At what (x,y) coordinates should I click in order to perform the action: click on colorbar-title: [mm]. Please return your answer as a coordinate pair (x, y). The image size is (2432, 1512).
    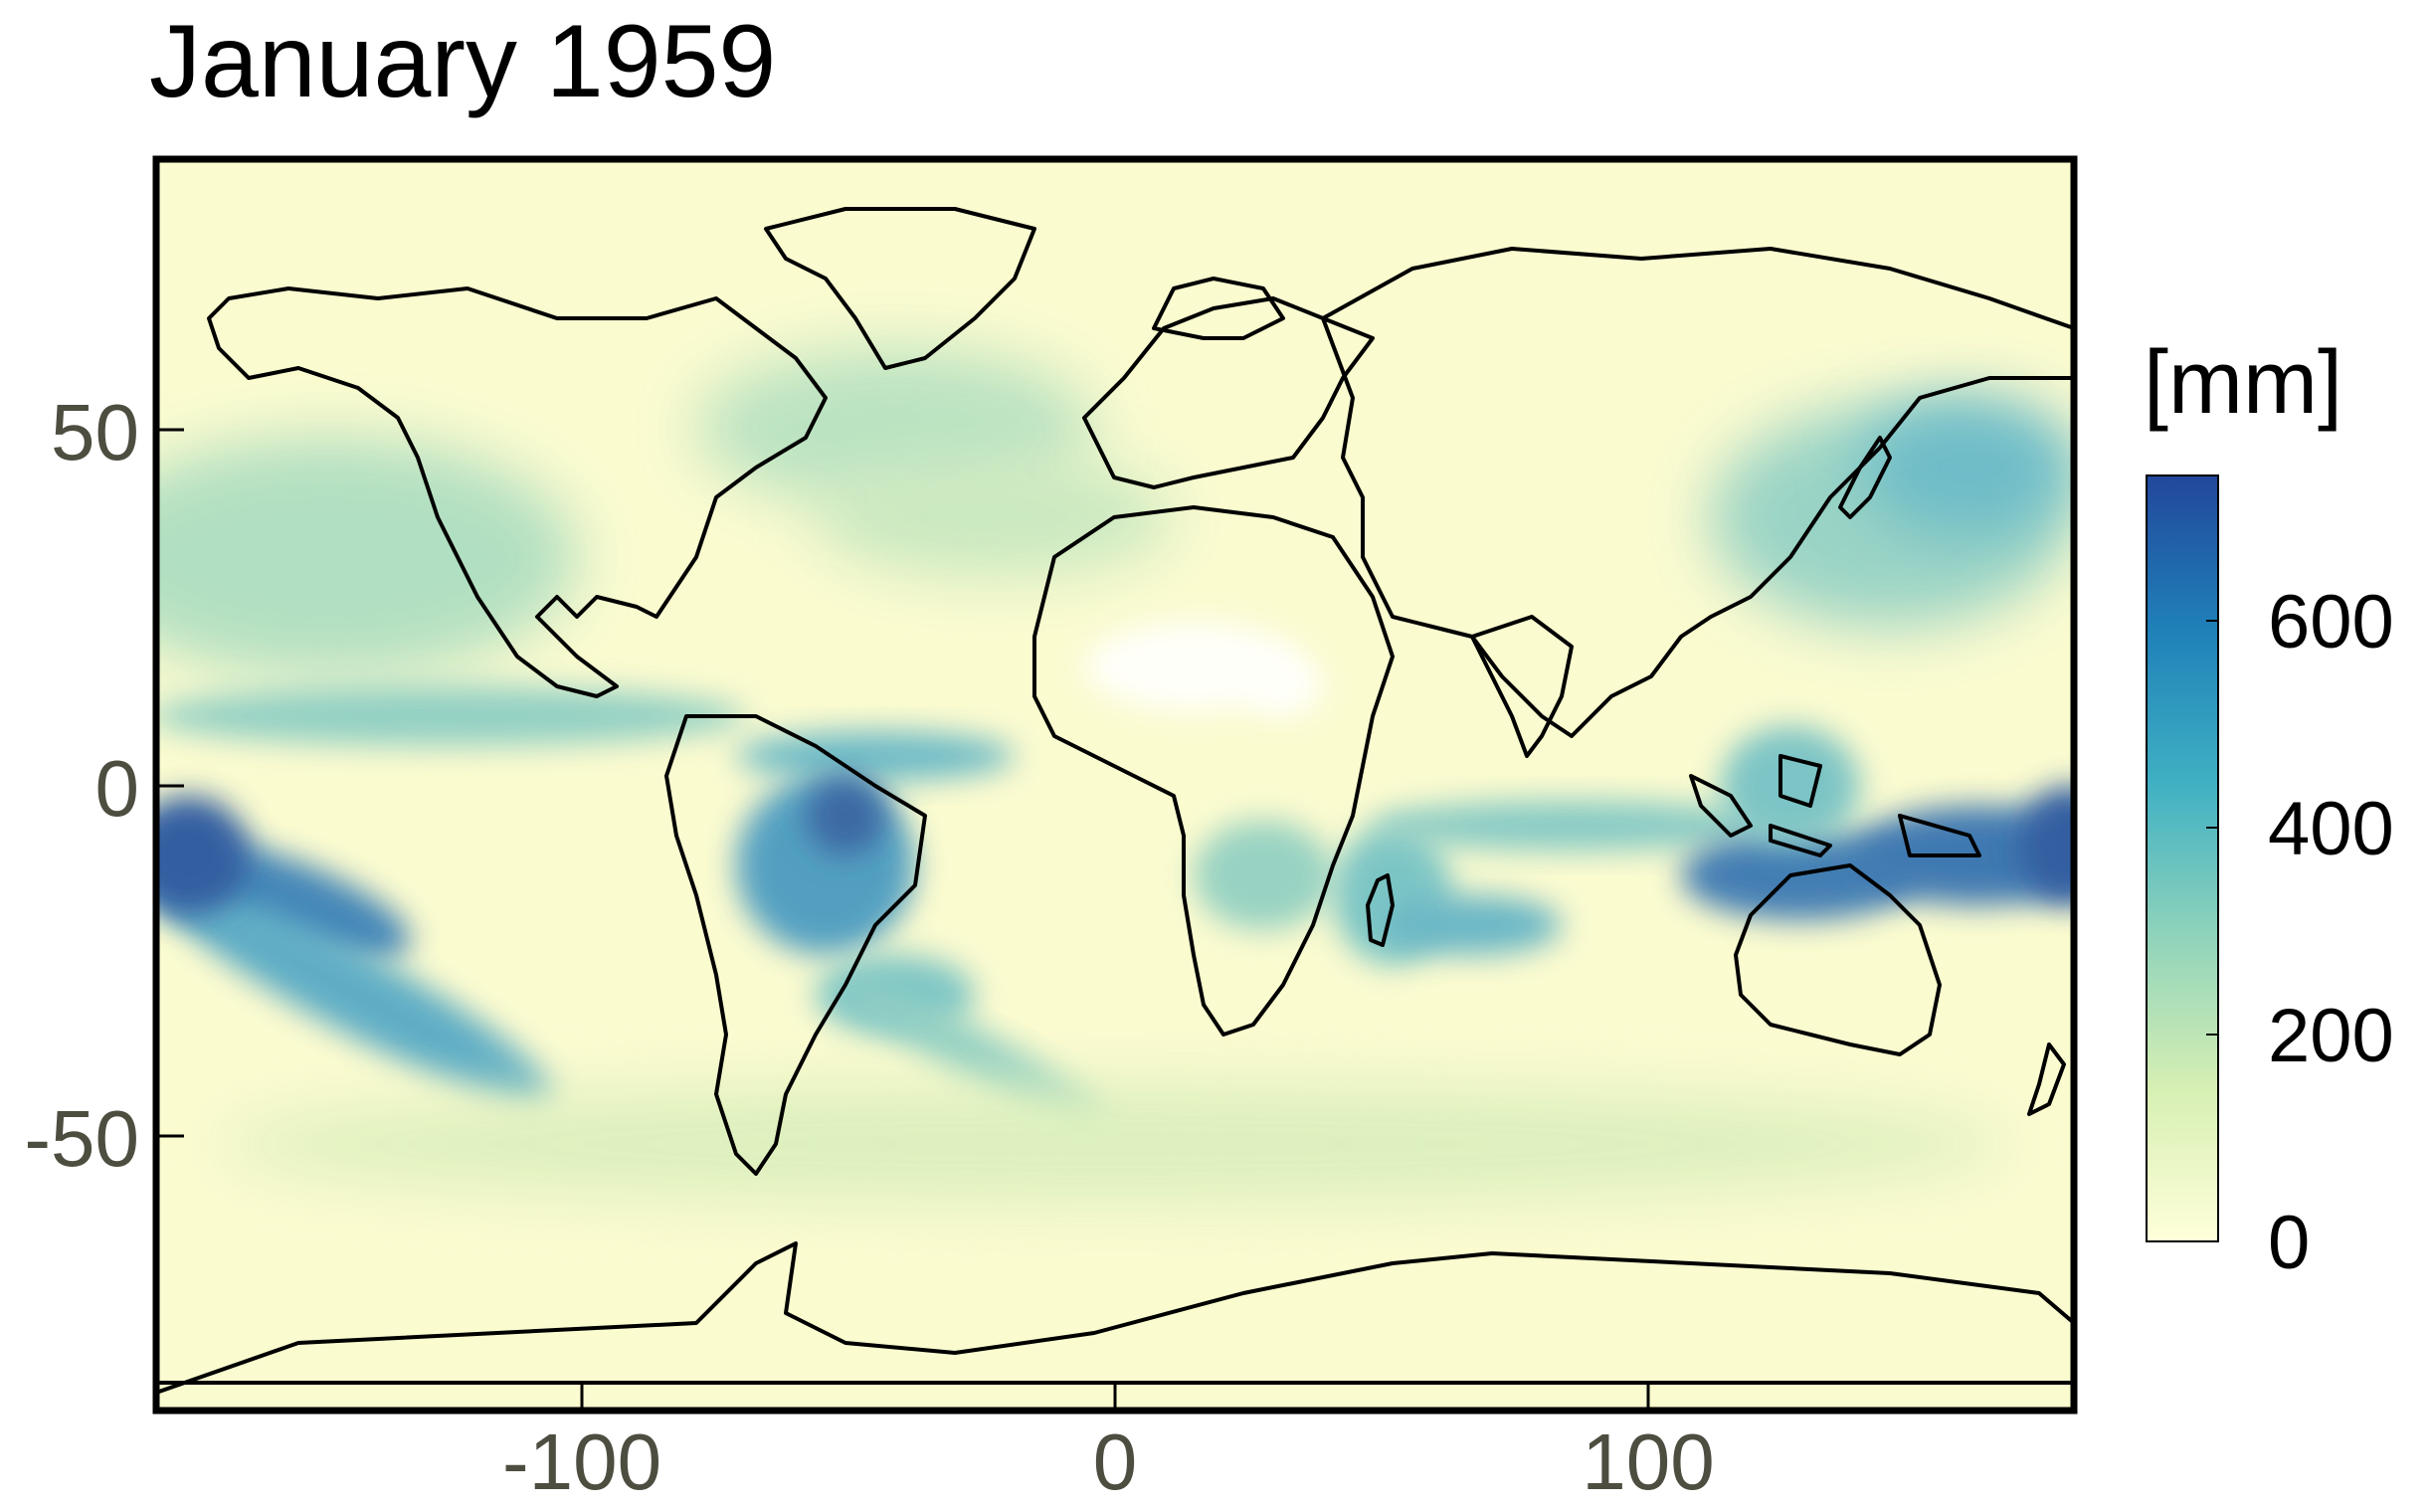
    Looking at the image, I should click on (2243, 383).